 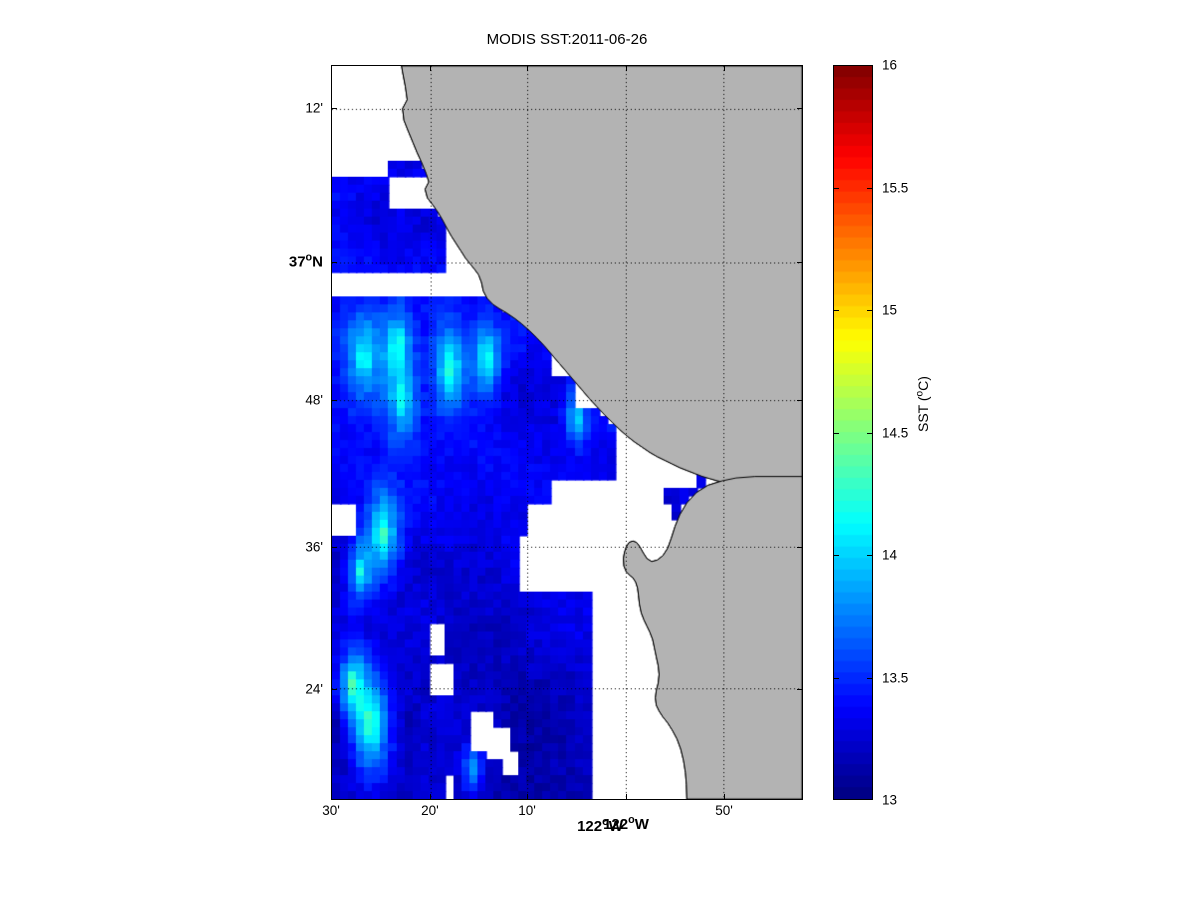 What do you see at coordinates (895, 677) in the screenshot?
I see `colorbar-tick-label: 13.5` at bounding box center [895, 677].